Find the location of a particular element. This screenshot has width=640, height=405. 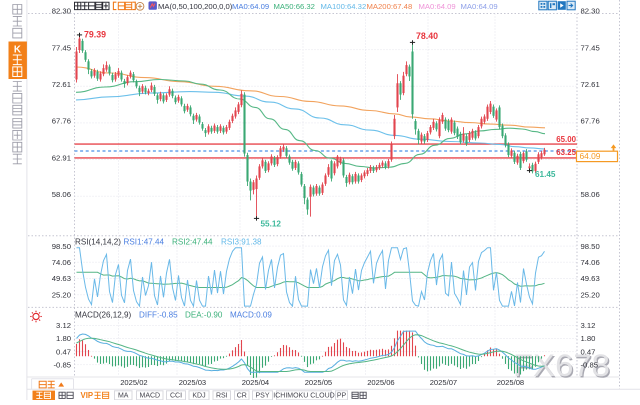

svg-text: 79.39 is located at coordinates (95, 35).